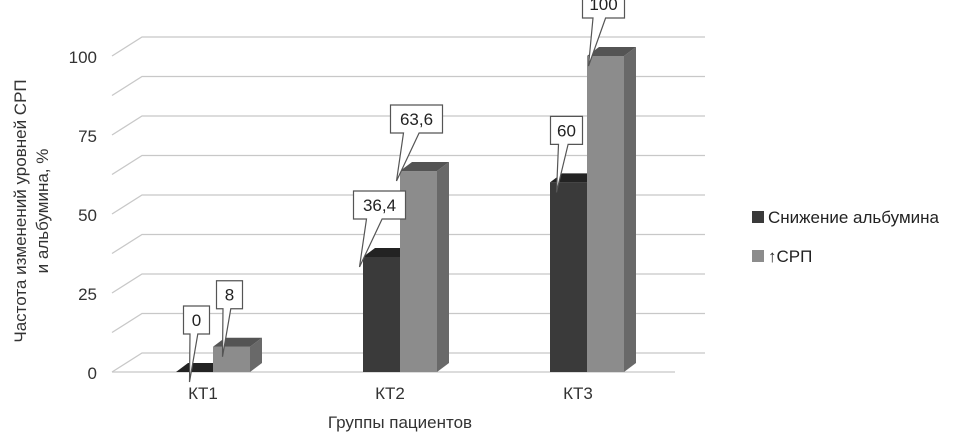  Describe the element at coordinates (83, 57) in the screenshot. I see `y-tick-label: 100` at that location.